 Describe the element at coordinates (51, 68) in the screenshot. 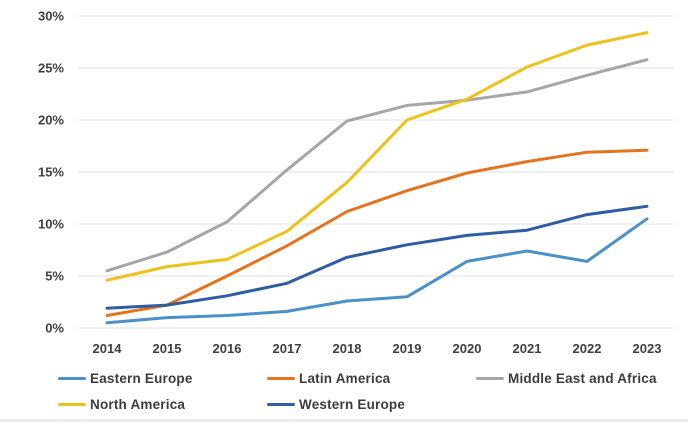

I see `y-axis-tick-label: 25%` at that location.